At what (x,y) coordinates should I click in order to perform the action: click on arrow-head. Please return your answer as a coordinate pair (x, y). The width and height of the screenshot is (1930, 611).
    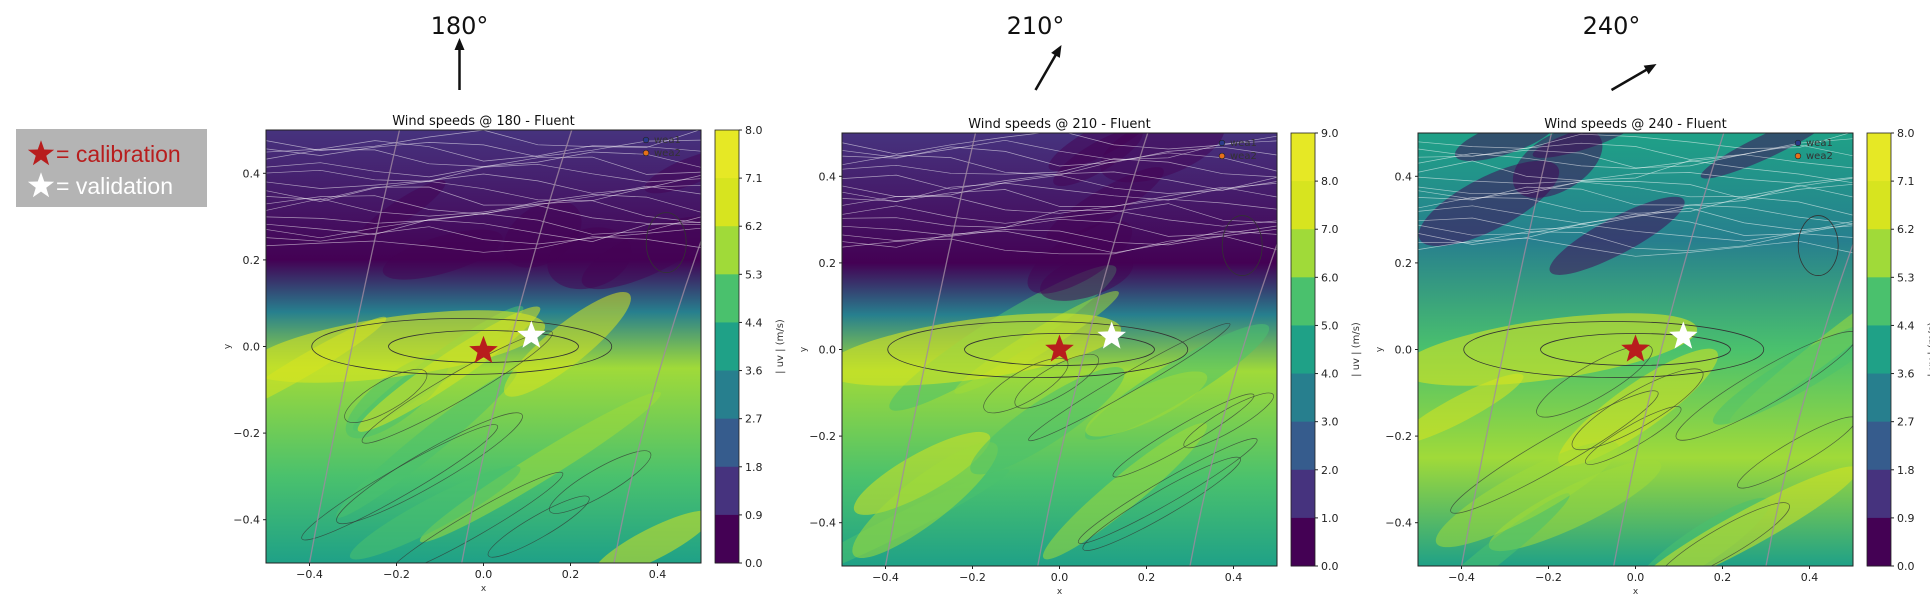
    Looking at the image, I should click on (1650, 69).